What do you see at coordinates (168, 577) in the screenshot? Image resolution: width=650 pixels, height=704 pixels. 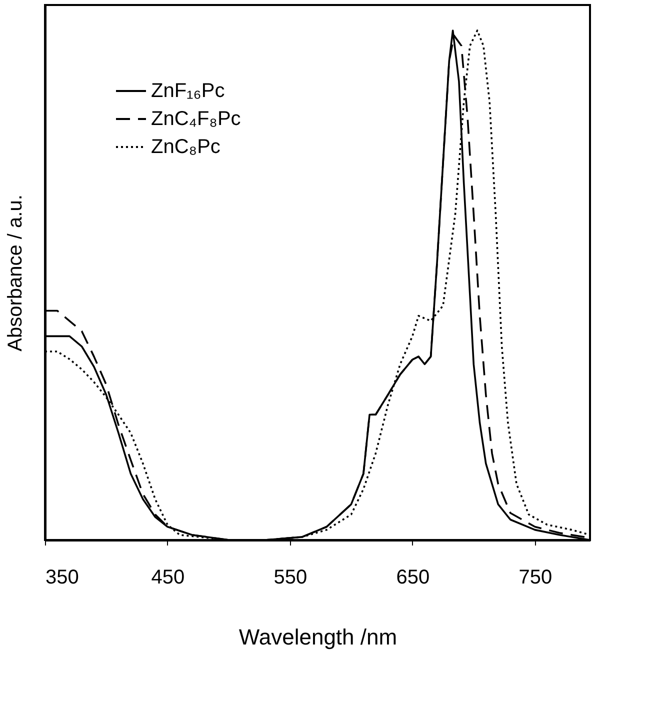 I see `x-tick-label: 450` at bounding box center [168, 577].